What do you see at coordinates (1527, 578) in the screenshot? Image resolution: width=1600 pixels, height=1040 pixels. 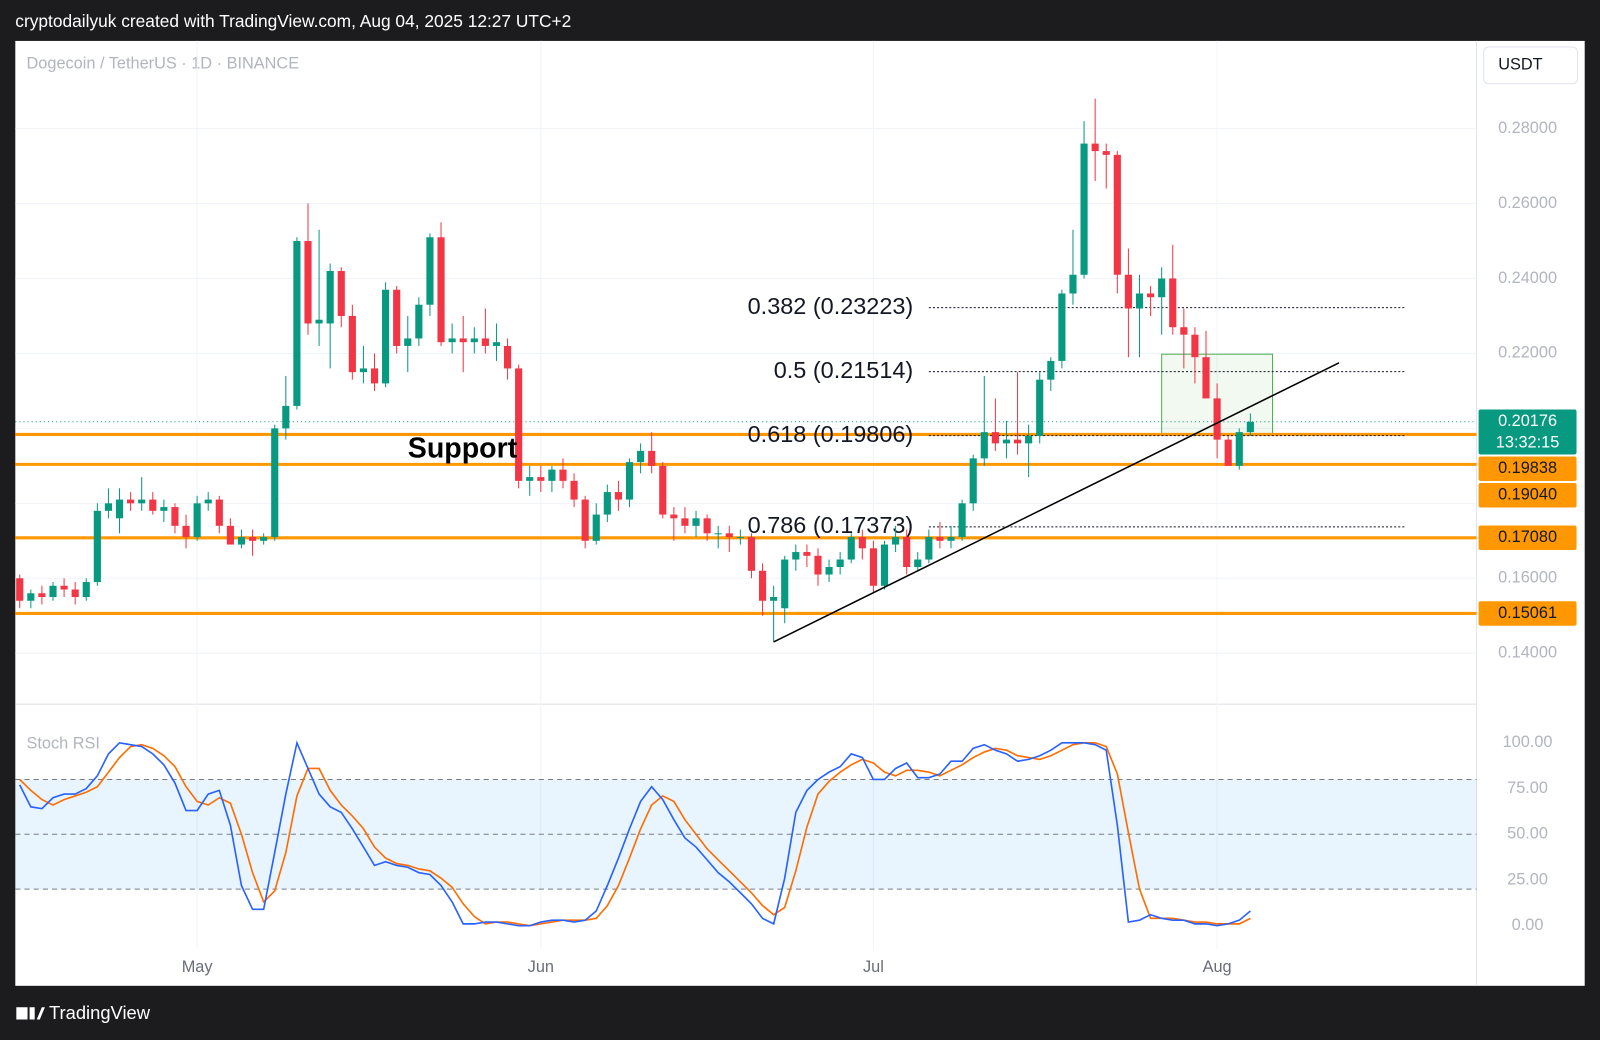 I see `y-tick-label: 0.16000` at bounding box center [1527, 578].